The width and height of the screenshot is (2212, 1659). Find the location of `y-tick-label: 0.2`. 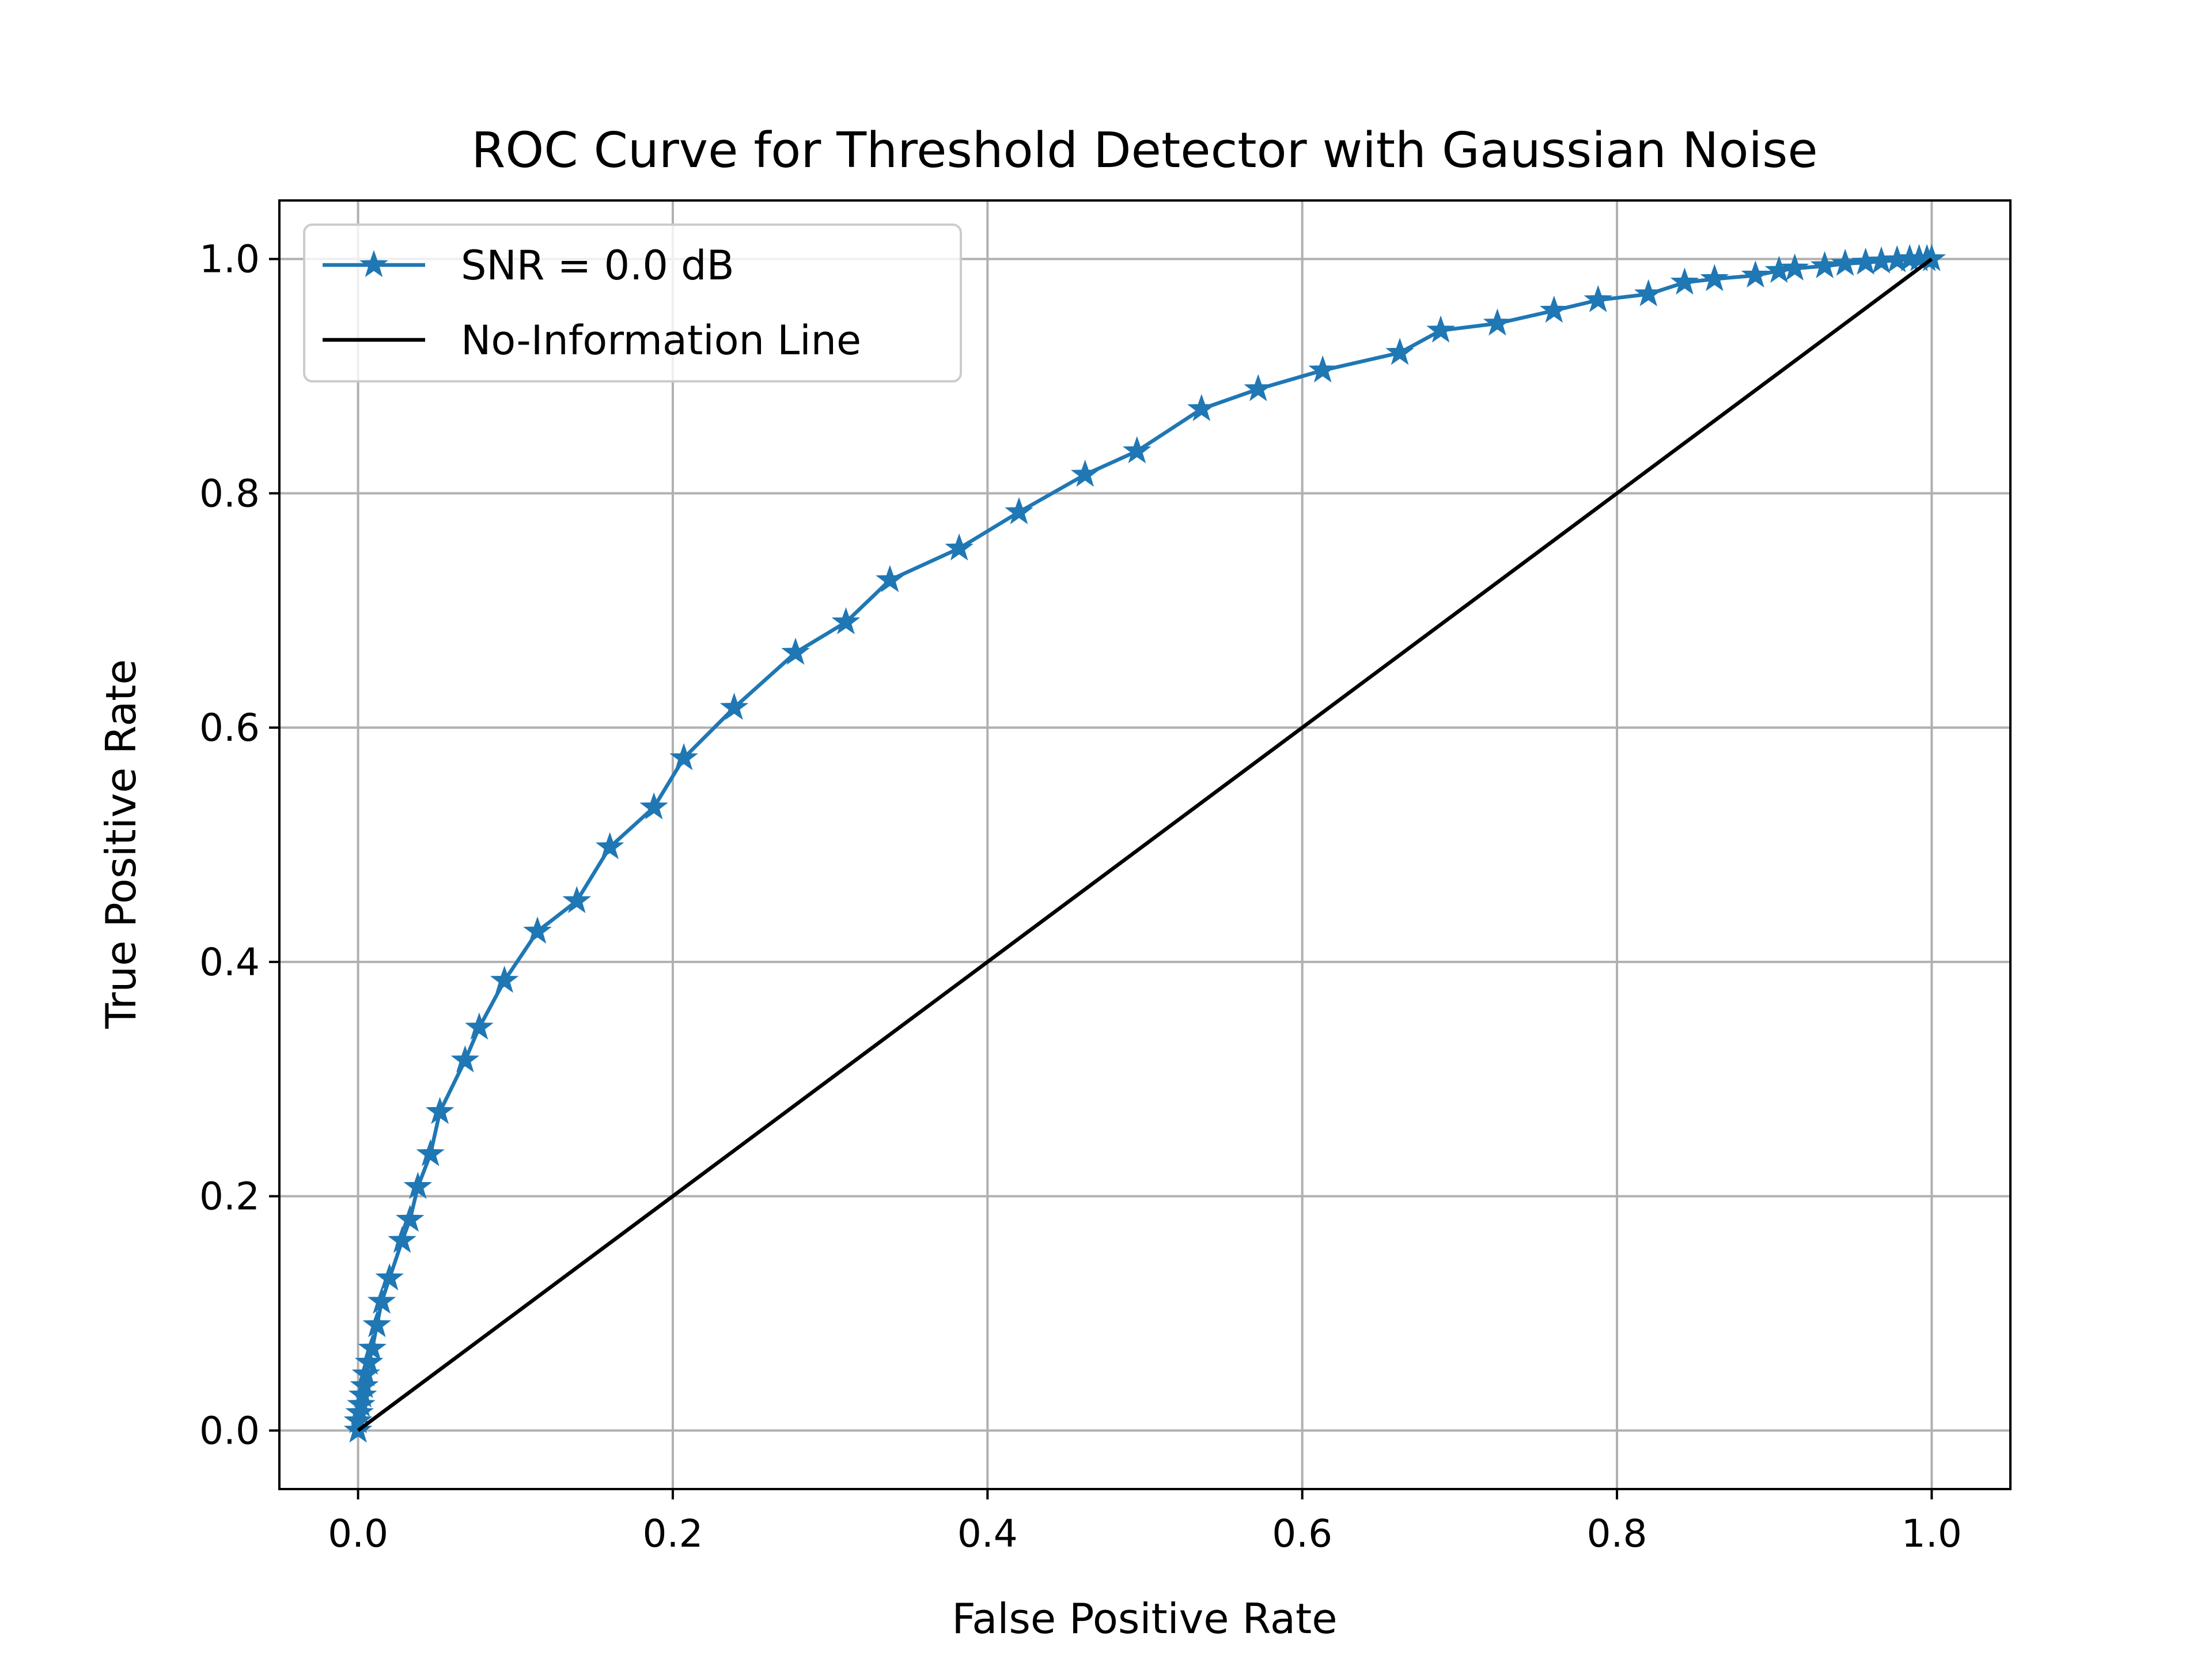

y-tick-label: 0.2 is located at coordinates (229, 1197).